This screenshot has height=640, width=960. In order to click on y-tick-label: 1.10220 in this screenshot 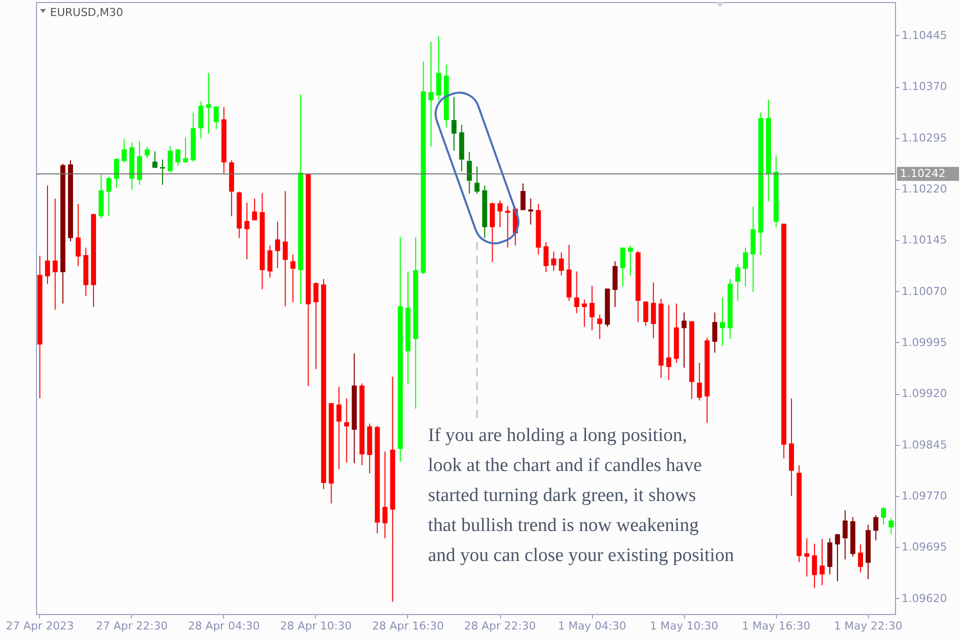, I will do `click(924, 189)`.